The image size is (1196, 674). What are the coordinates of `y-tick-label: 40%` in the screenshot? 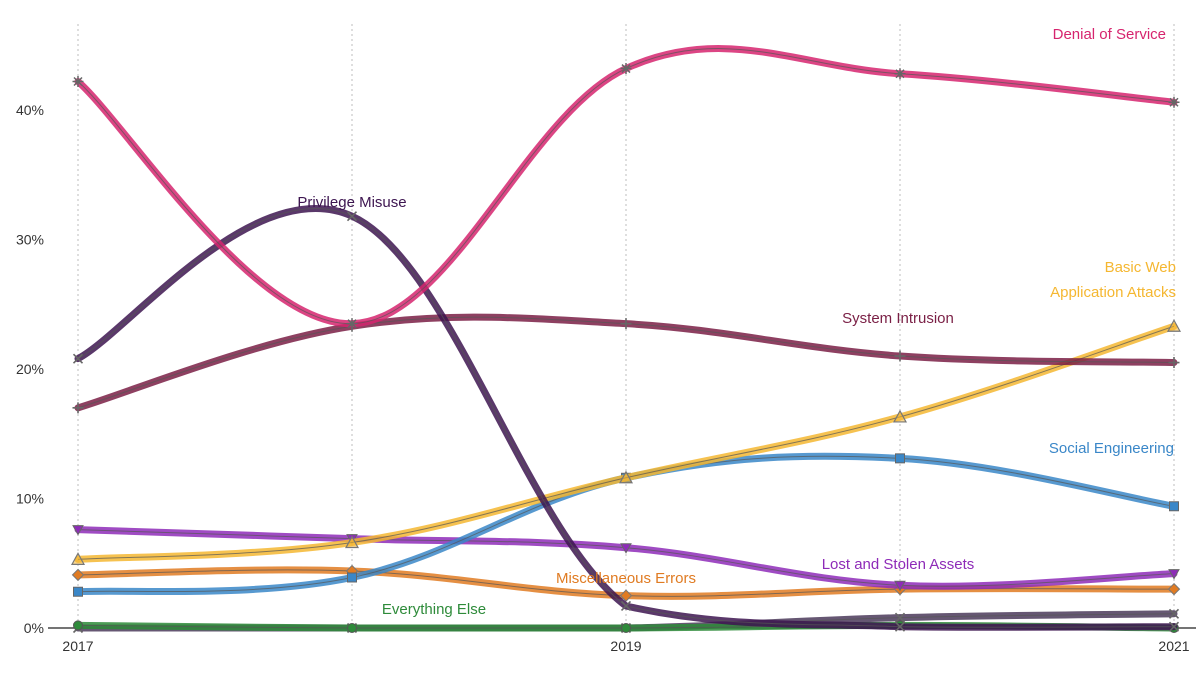 It's located at (30, 110).